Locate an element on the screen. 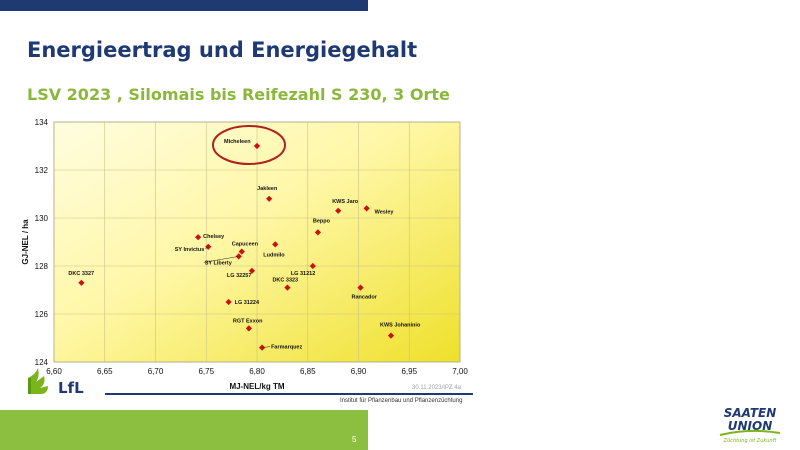 The width and height of the screenshot is (800, 450). x-tick-label: 6,90 is located at coordinates (359, 371).